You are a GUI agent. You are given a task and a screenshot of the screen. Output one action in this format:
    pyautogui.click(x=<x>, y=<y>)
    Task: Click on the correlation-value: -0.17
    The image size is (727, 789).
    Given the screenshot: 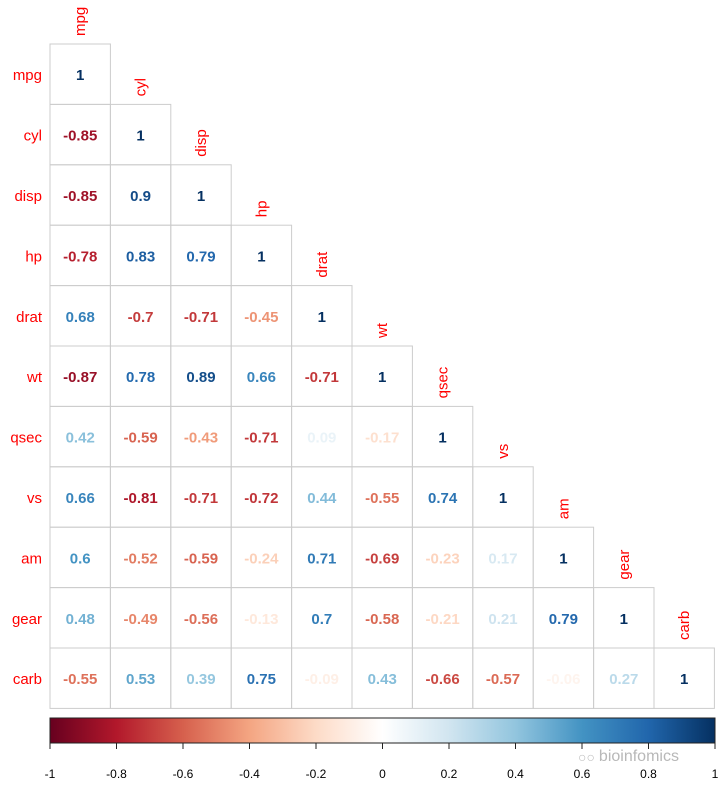 What is the action you would take?
    pyautogui.click(x=382, y=438)
    